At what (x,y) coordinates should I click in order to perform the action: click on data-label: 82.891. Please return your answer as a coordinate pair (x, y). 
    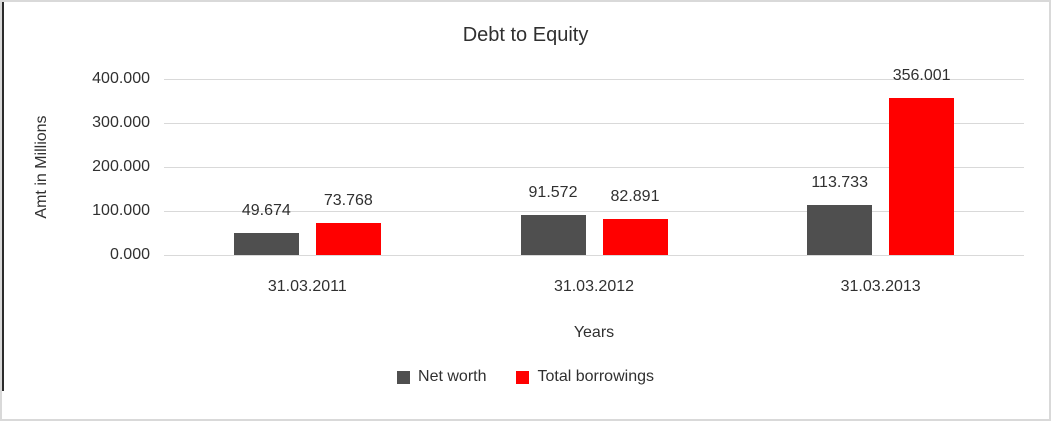
    Looking at the image, I should click on (635, 196).